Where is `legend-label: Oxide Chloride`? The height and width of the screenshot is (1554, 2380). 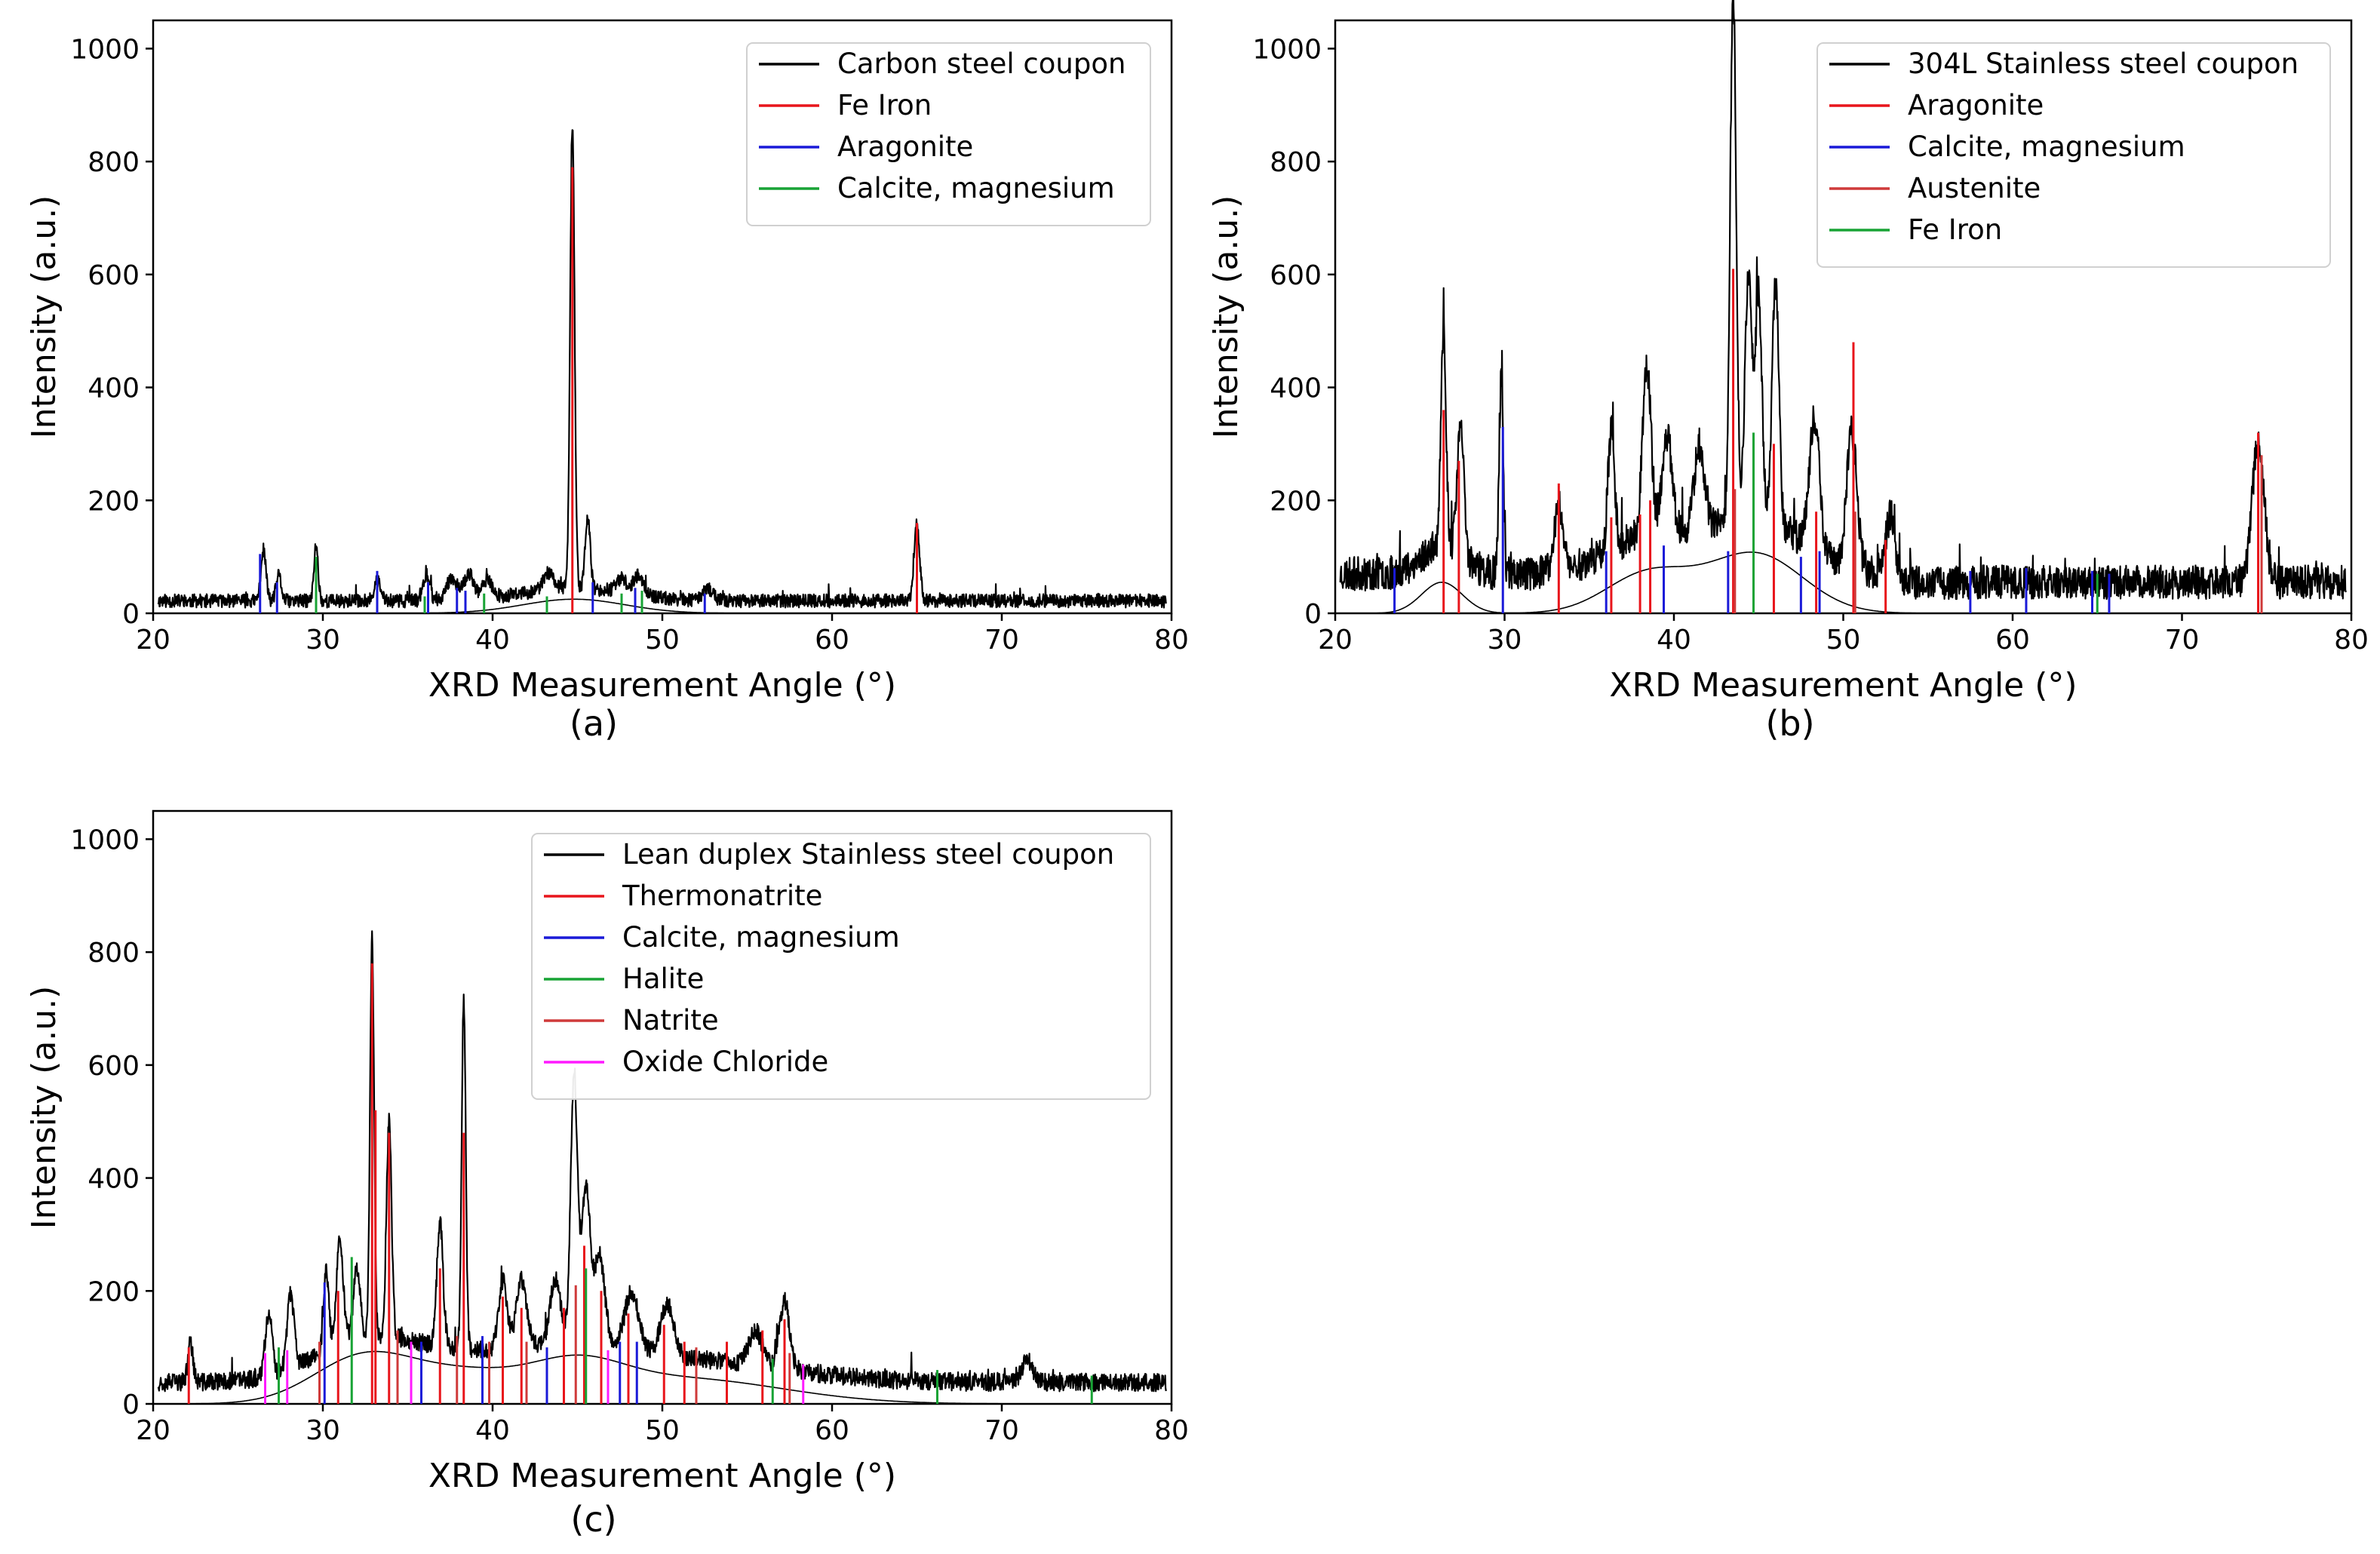 legend-label: Oxide Chloride is located at coordinates (725, 1062).